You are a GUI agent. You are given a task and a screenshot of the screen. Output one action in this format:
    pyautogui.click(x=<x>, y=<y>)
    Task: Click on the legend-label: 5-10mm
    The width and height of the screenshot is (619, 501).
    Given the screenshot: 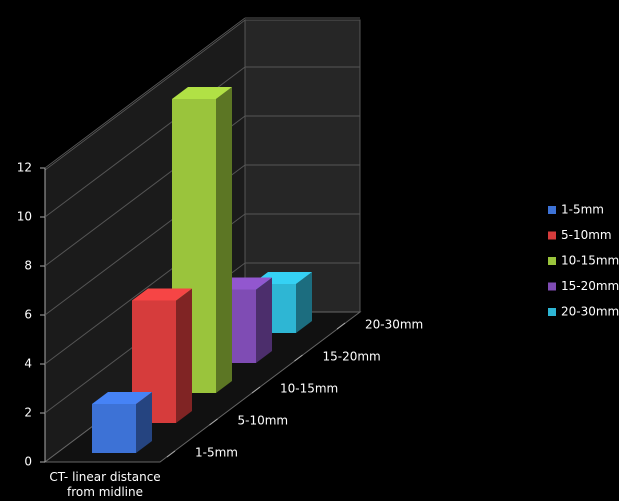 What is the action you would take?
    pyautogui.click(x=586, y=235)
    